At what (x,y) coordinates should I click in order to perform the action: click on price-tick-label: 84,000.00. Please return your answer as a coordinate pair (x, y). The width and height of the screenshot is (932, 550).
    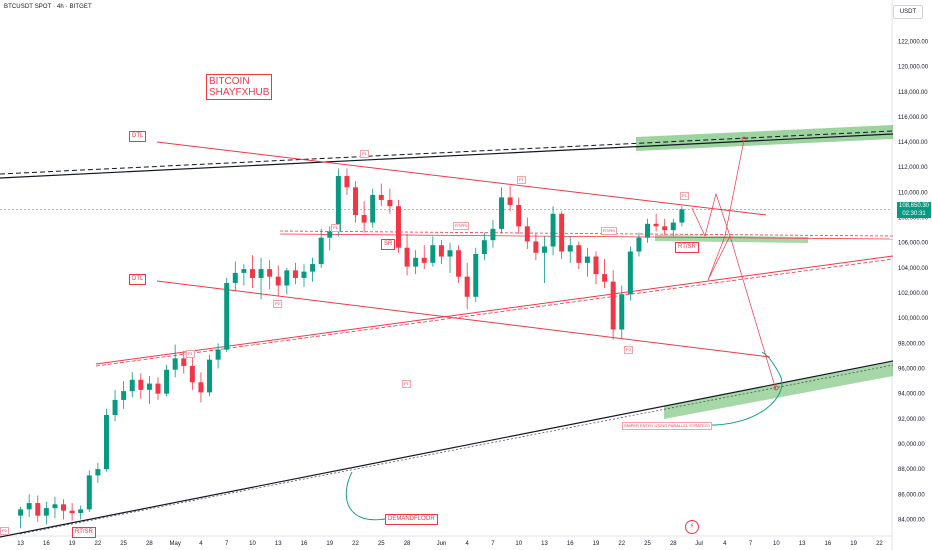
    Looking at the image, I should click on (911, 520).